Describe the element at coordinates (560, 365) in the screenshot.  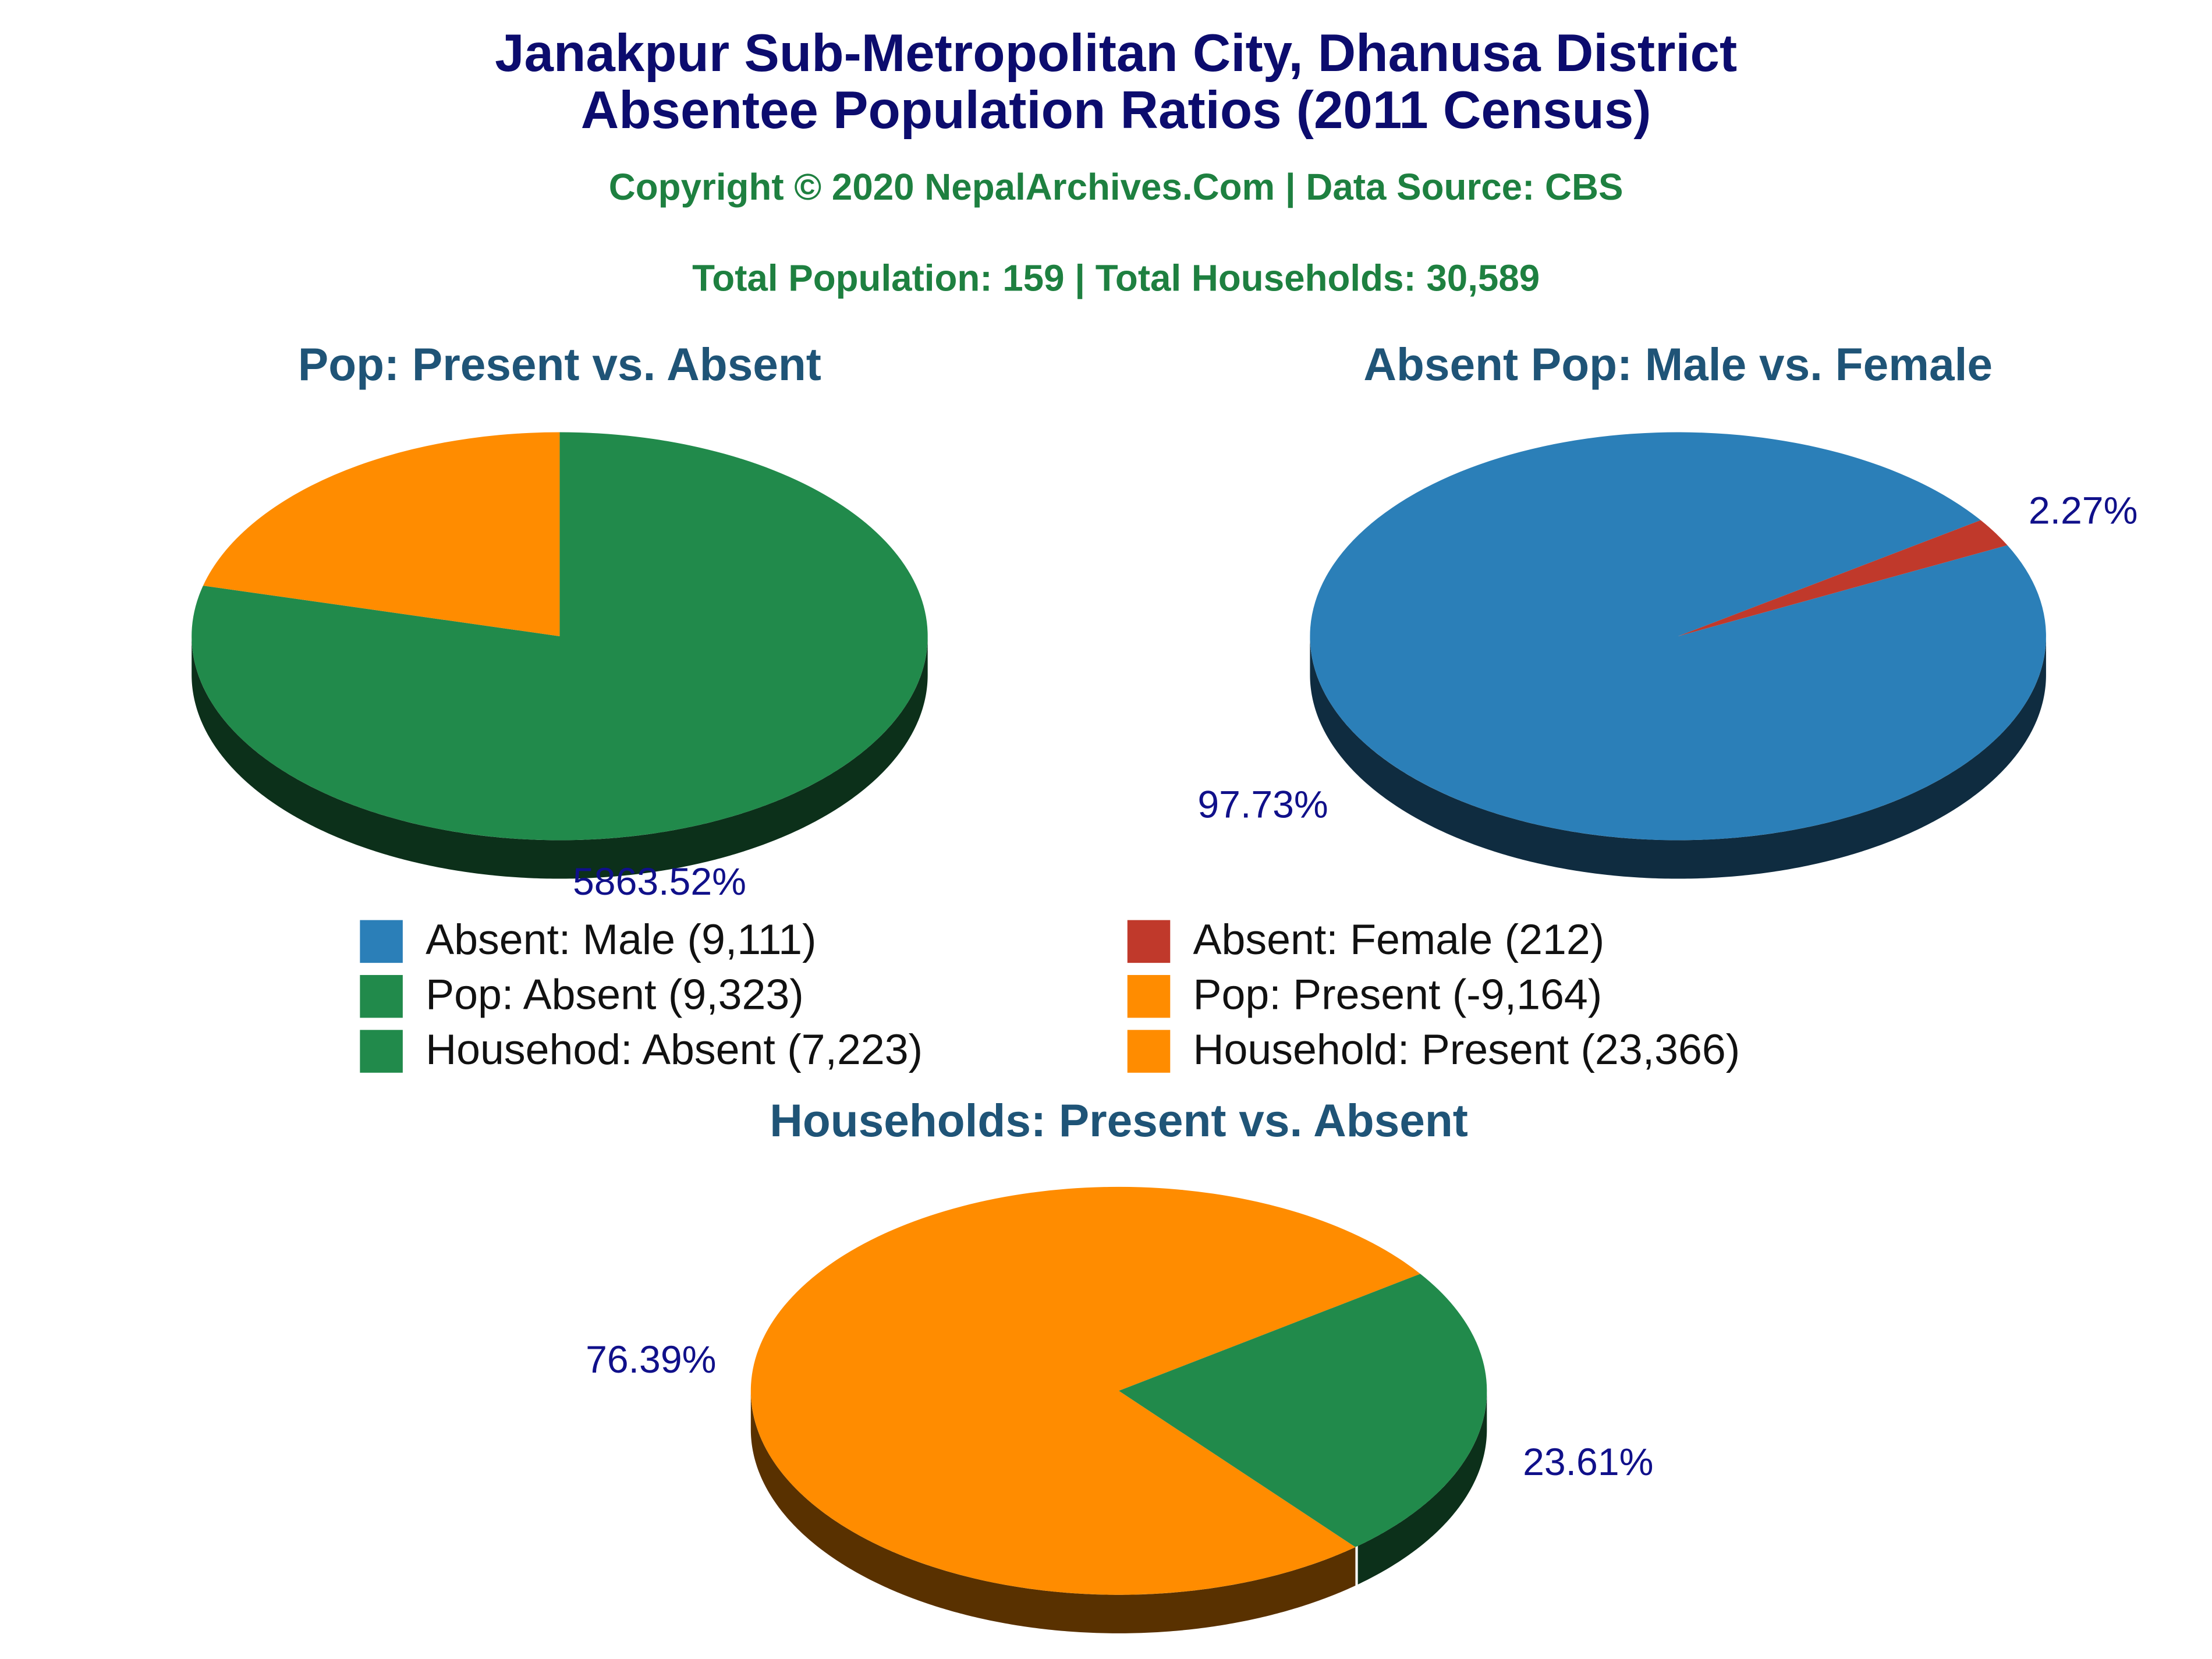
I see `pie-title: Pop: Present vs. Absent` at that location.